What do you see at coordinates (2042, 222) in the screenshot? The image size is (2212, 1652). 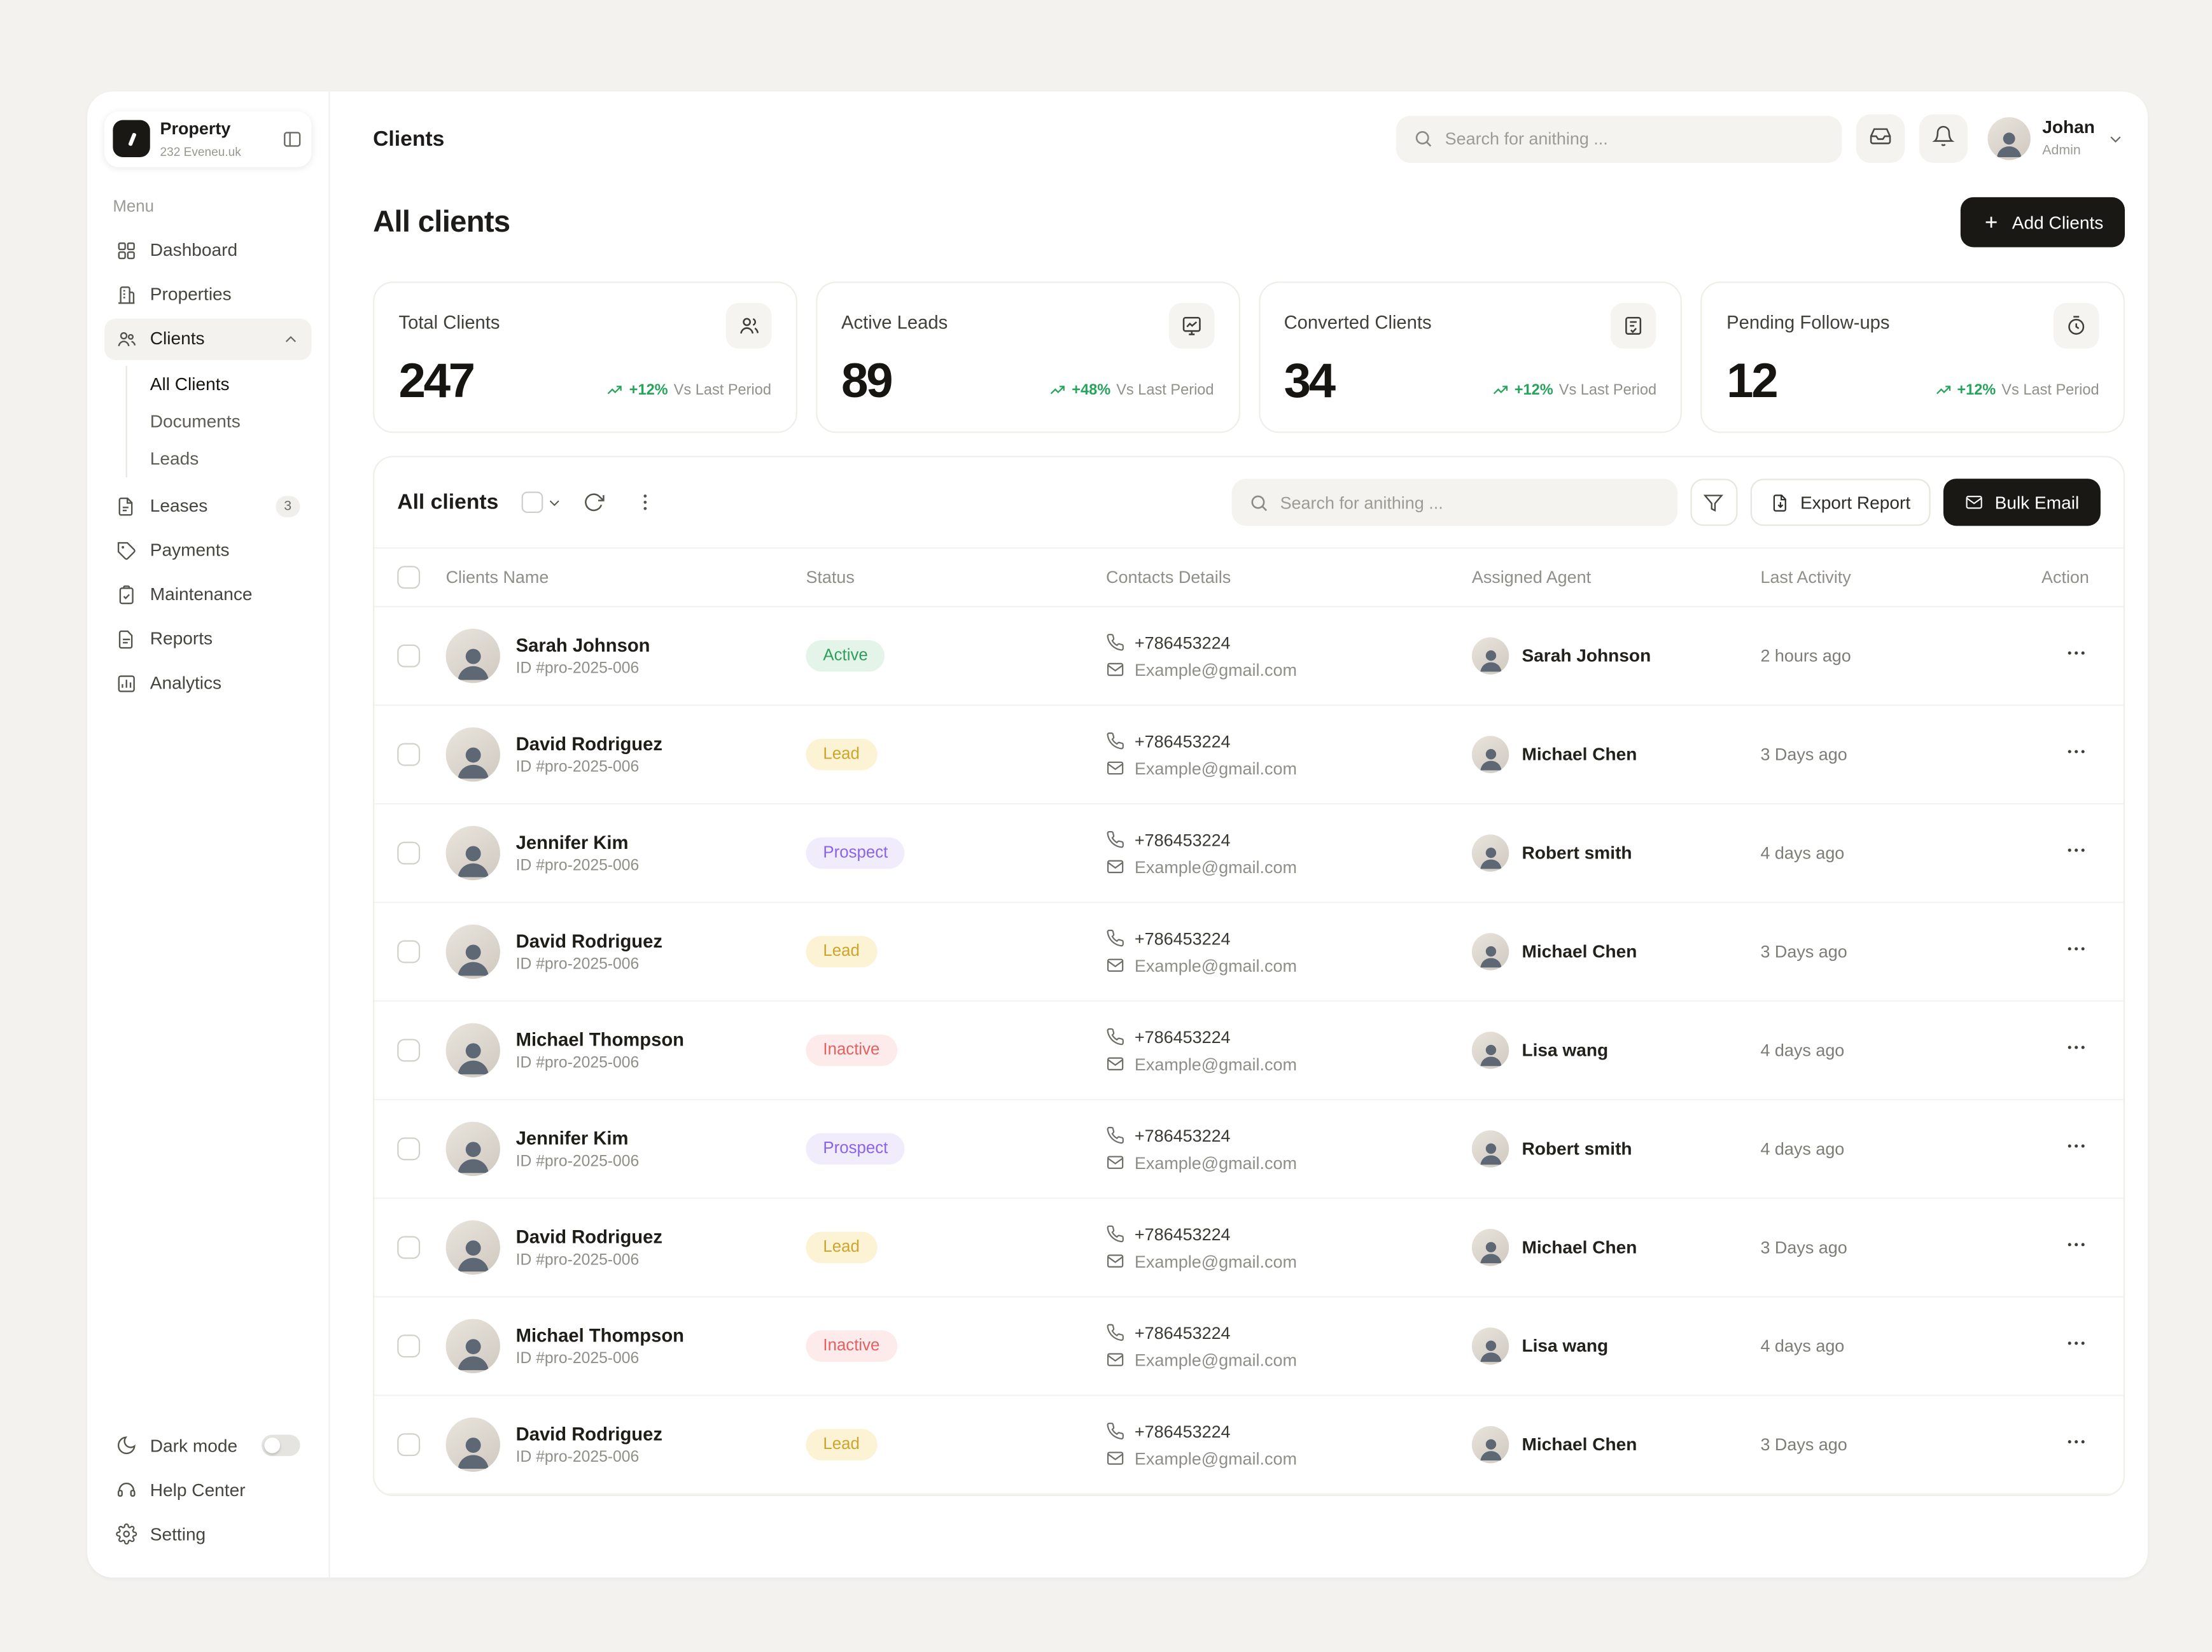 I see `add-clients-button: Add Clients` at bounding box center [2042, 222].